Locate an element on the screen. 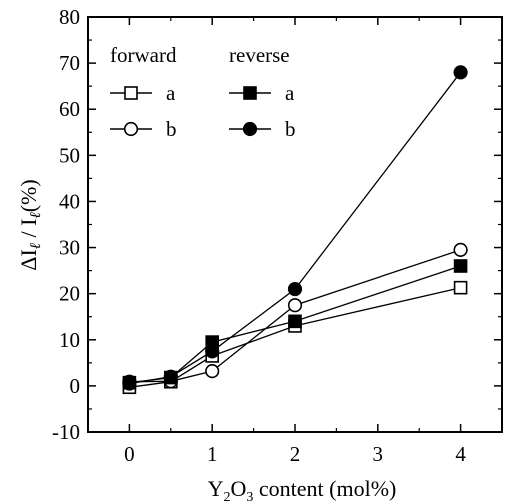 This screenshot has height=504, width=512. legend-header-forward: forward is located at coordinates (143, 55).